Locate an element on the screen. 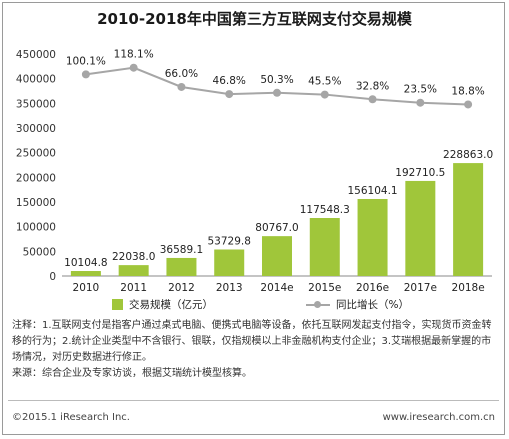  y-tick-label: 250000 is located at coordinates (36, 154).